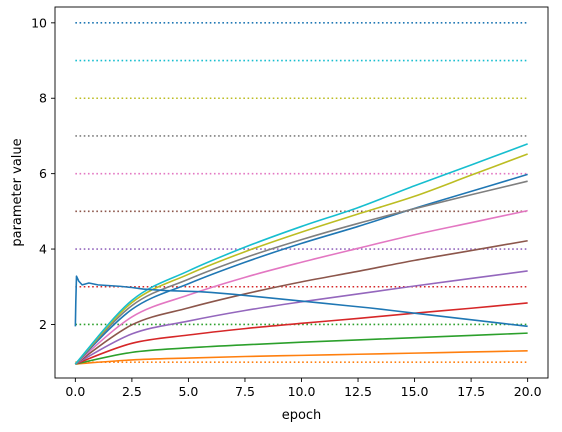 The height and width of the screenshot is (432, 562). What do you see at coordinates (528, 391) in the screenshot?
I see `x-tick-label: 20.0` at bounding box center [528, 391].